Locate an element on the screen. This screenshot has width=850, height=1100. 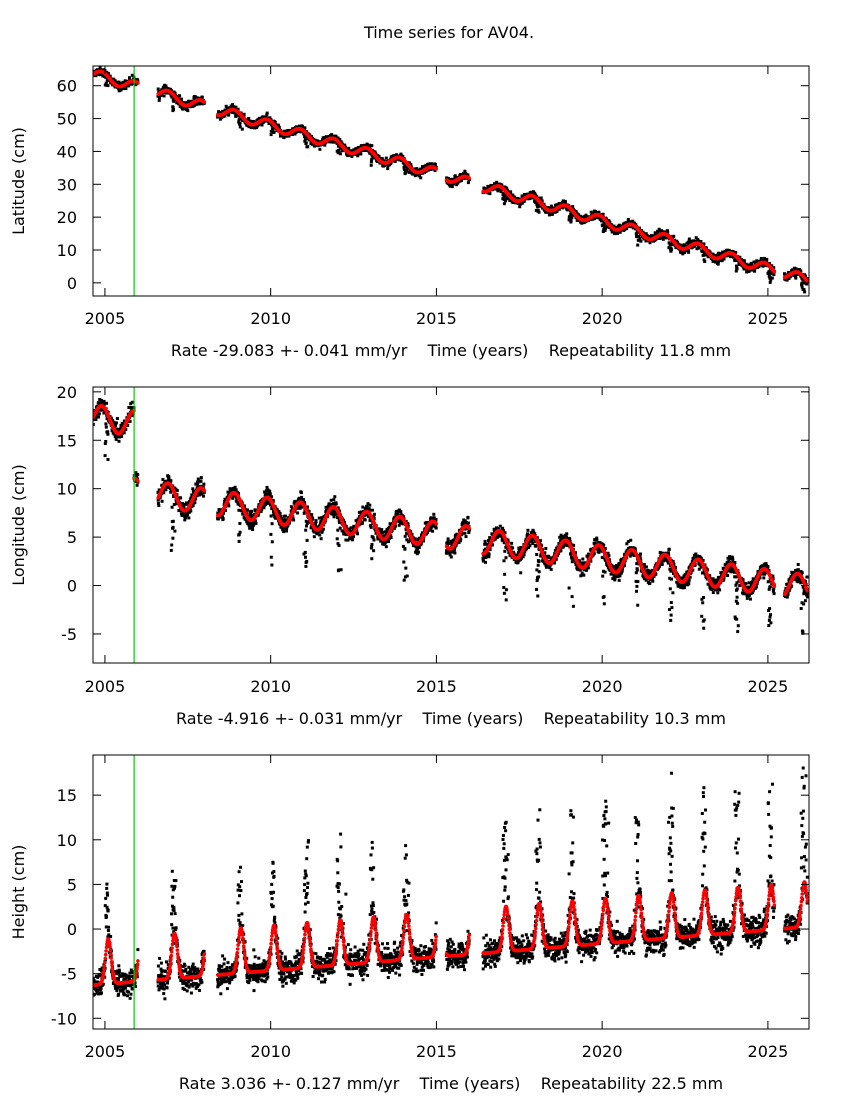
x-tick-label: 2025 is located at coordinates (768, 318).